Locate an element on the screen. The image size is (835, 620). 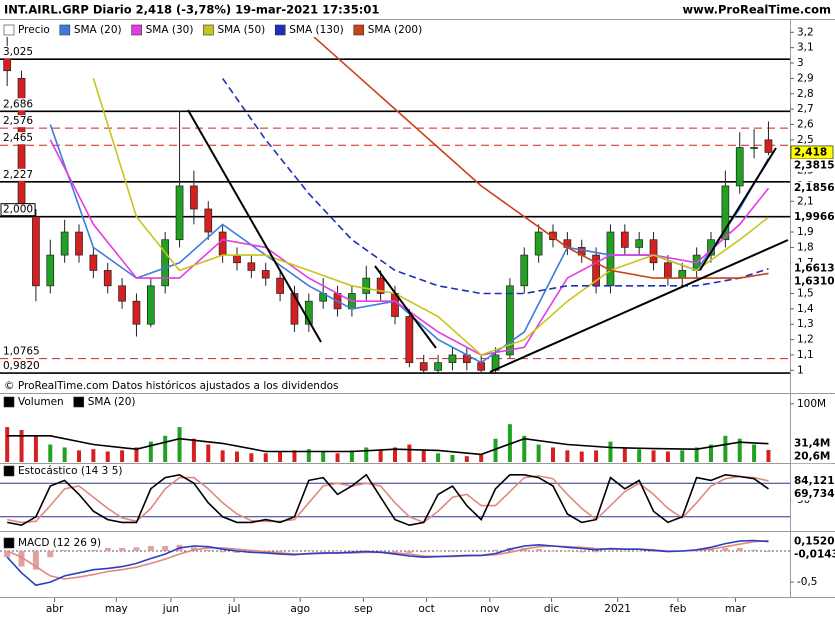
header-site: www.ProRealTime.com is located at coordinates (756, 10).